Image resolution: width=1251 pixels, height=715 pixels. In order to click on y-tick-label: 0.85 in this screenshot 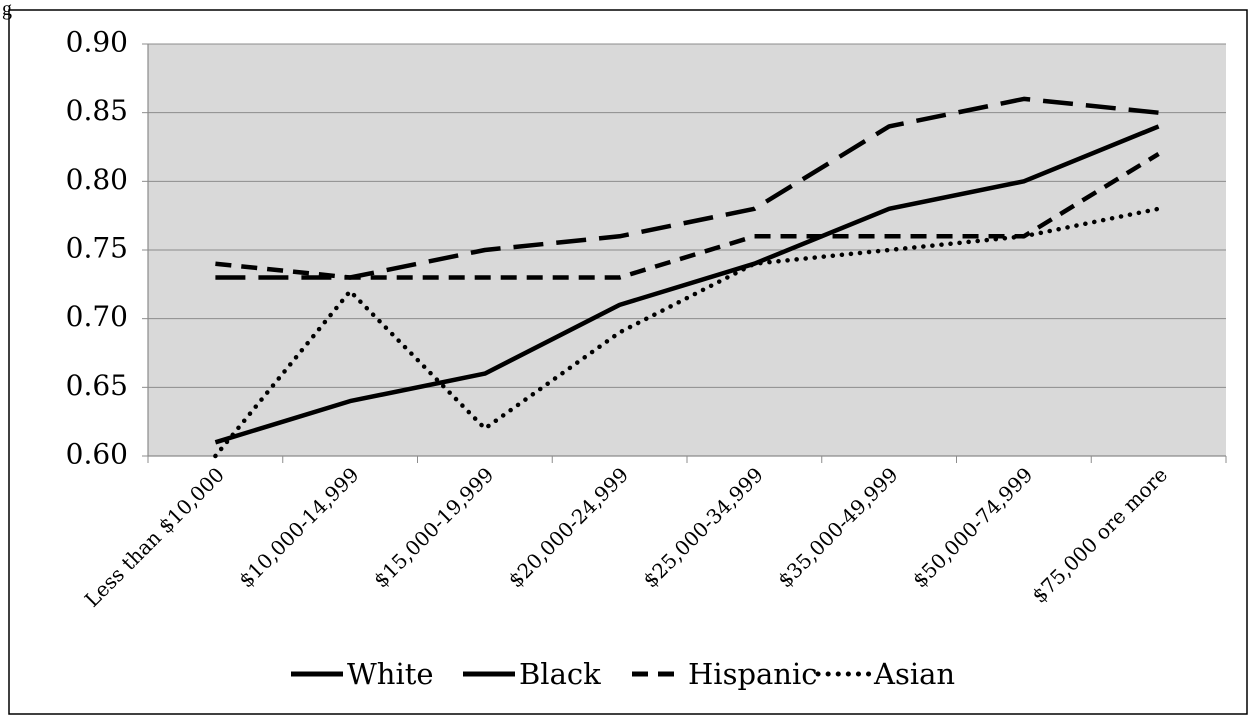, I will do `click(97, 110)`.